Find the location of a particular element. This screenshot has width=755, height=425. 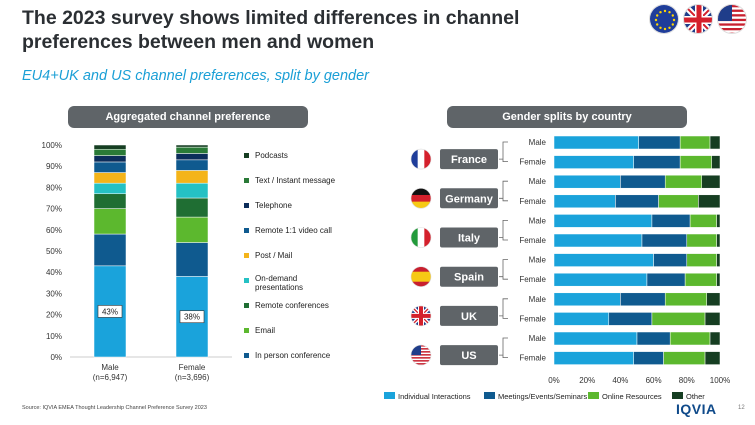

x-tick-label: 0% is located at coordinates (554, 380).